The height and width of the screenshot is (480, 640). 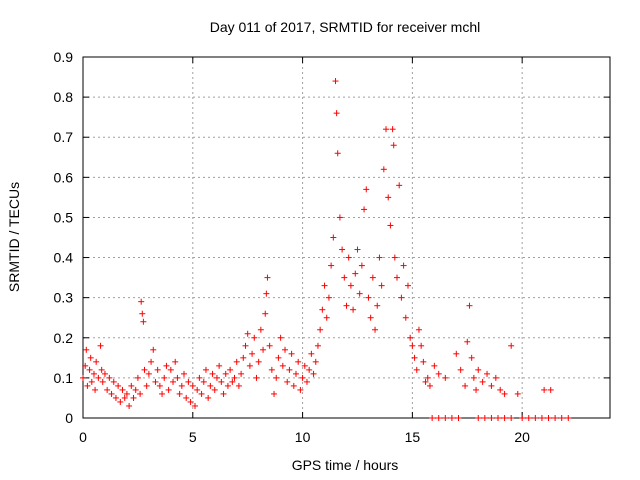 I want to click on y-tick-label: 0.5, so click(x=64, y=217).